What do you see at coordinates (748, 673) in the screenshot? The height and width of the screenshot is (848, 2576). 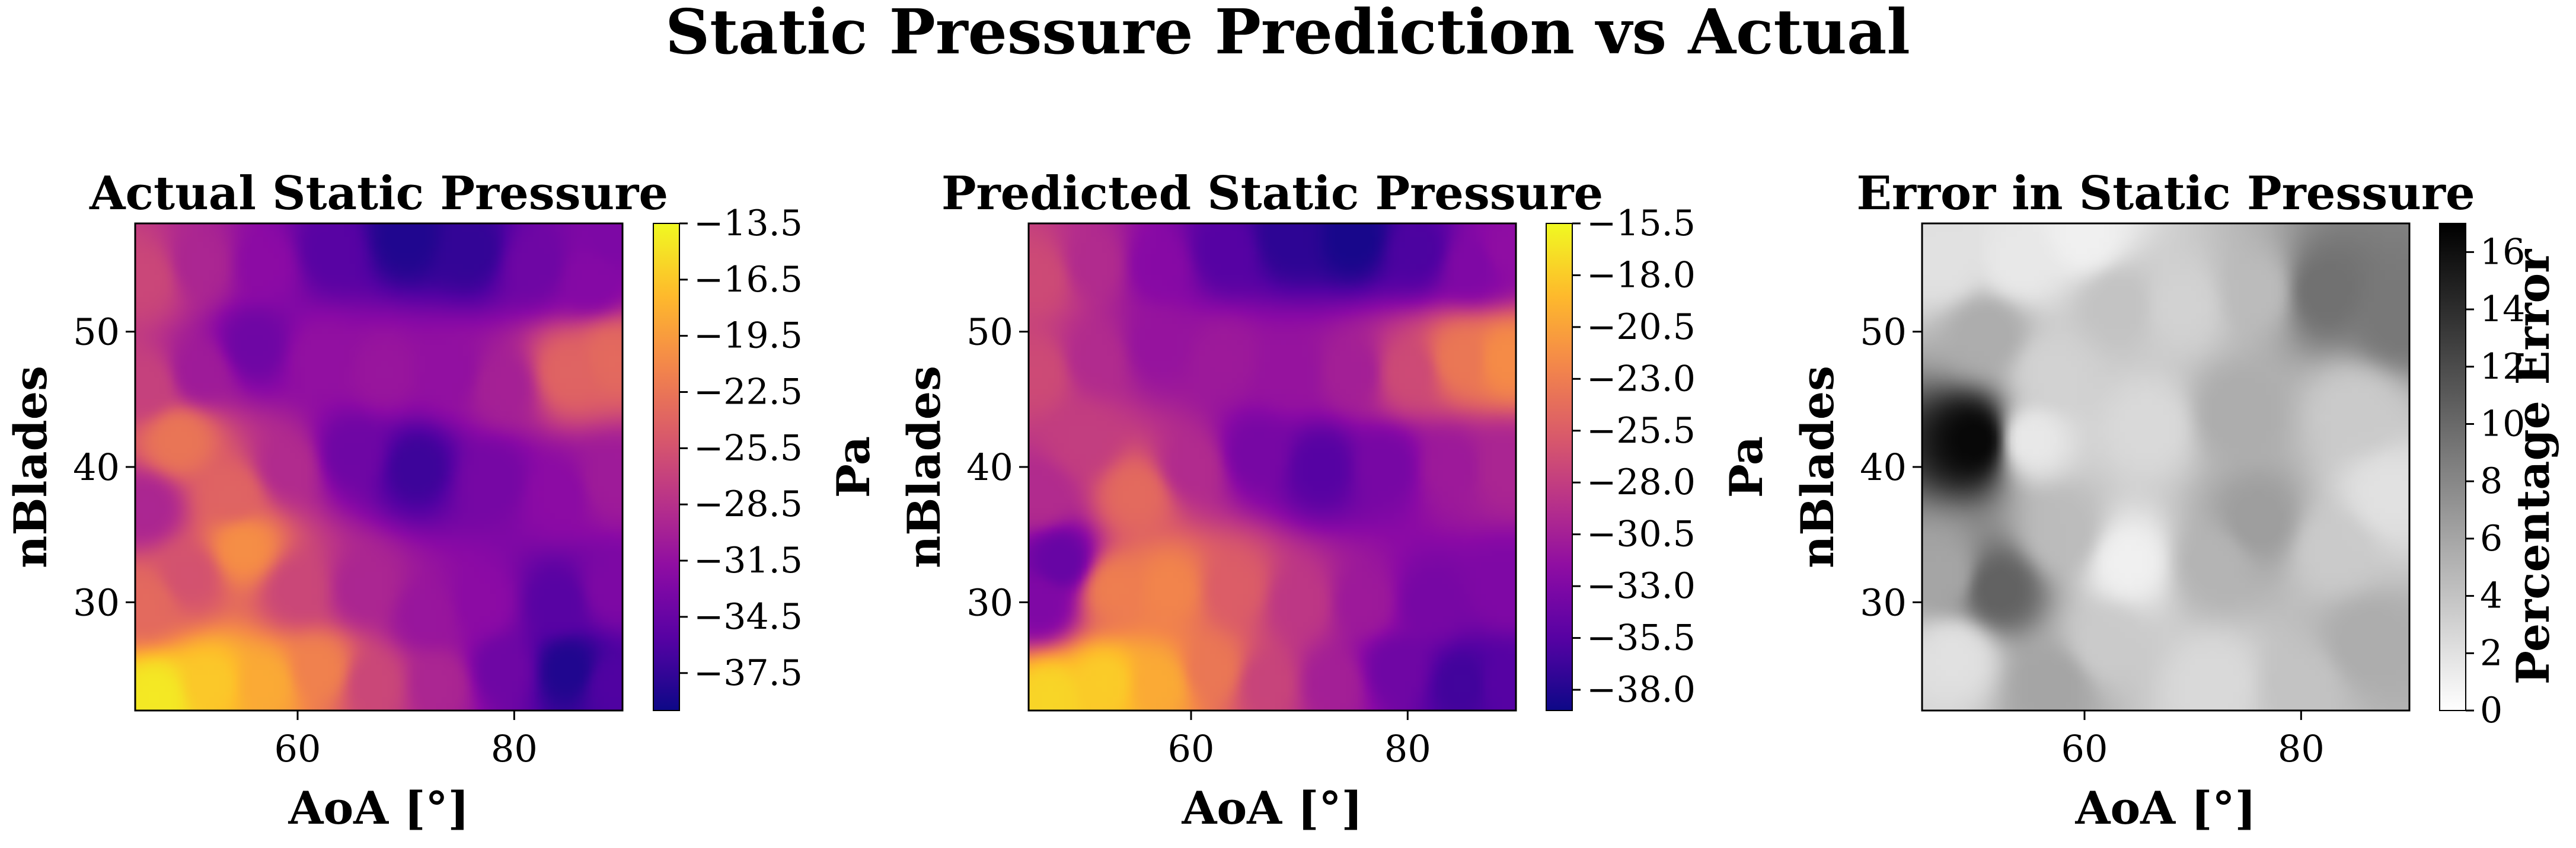 I see `colorbar-tick-label: −37.5` at bounding box center [748, 673].